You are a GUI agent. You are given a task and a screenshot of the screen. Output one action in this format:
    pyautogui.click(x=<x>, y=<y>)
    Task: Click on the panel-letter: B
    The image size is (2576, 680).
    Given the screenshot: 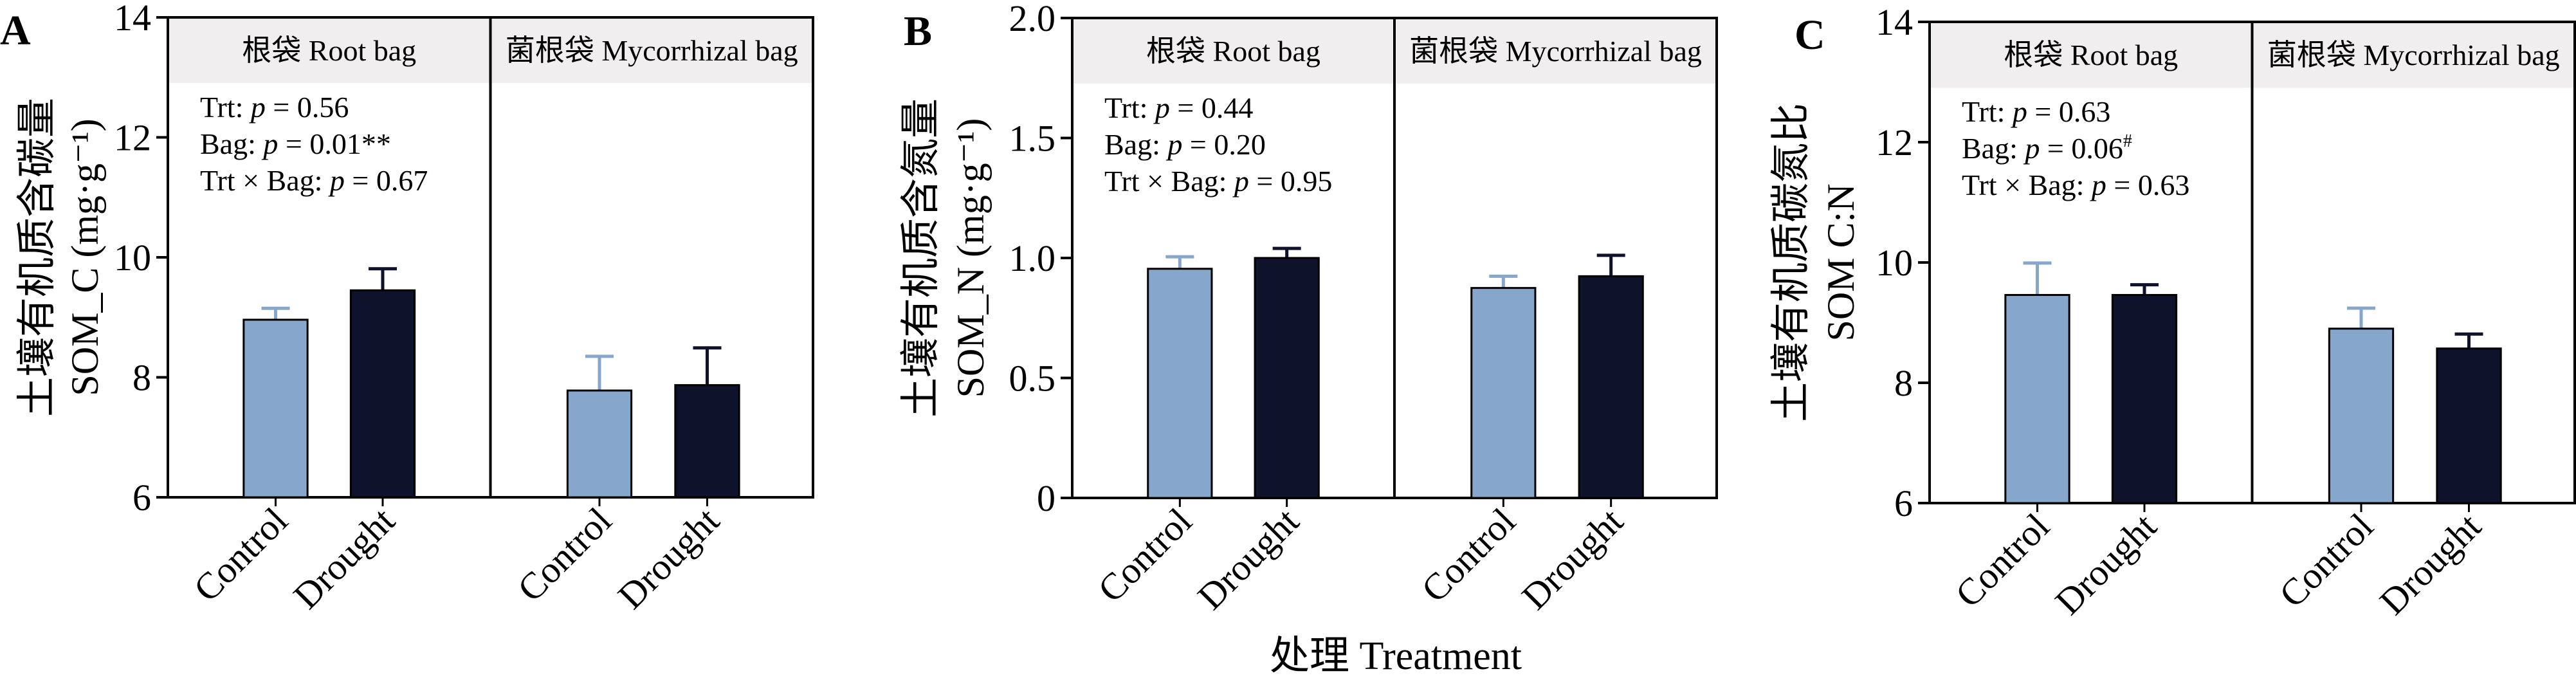 What is the action you would take?
    pyautogui.click(x=918, y=32)
    